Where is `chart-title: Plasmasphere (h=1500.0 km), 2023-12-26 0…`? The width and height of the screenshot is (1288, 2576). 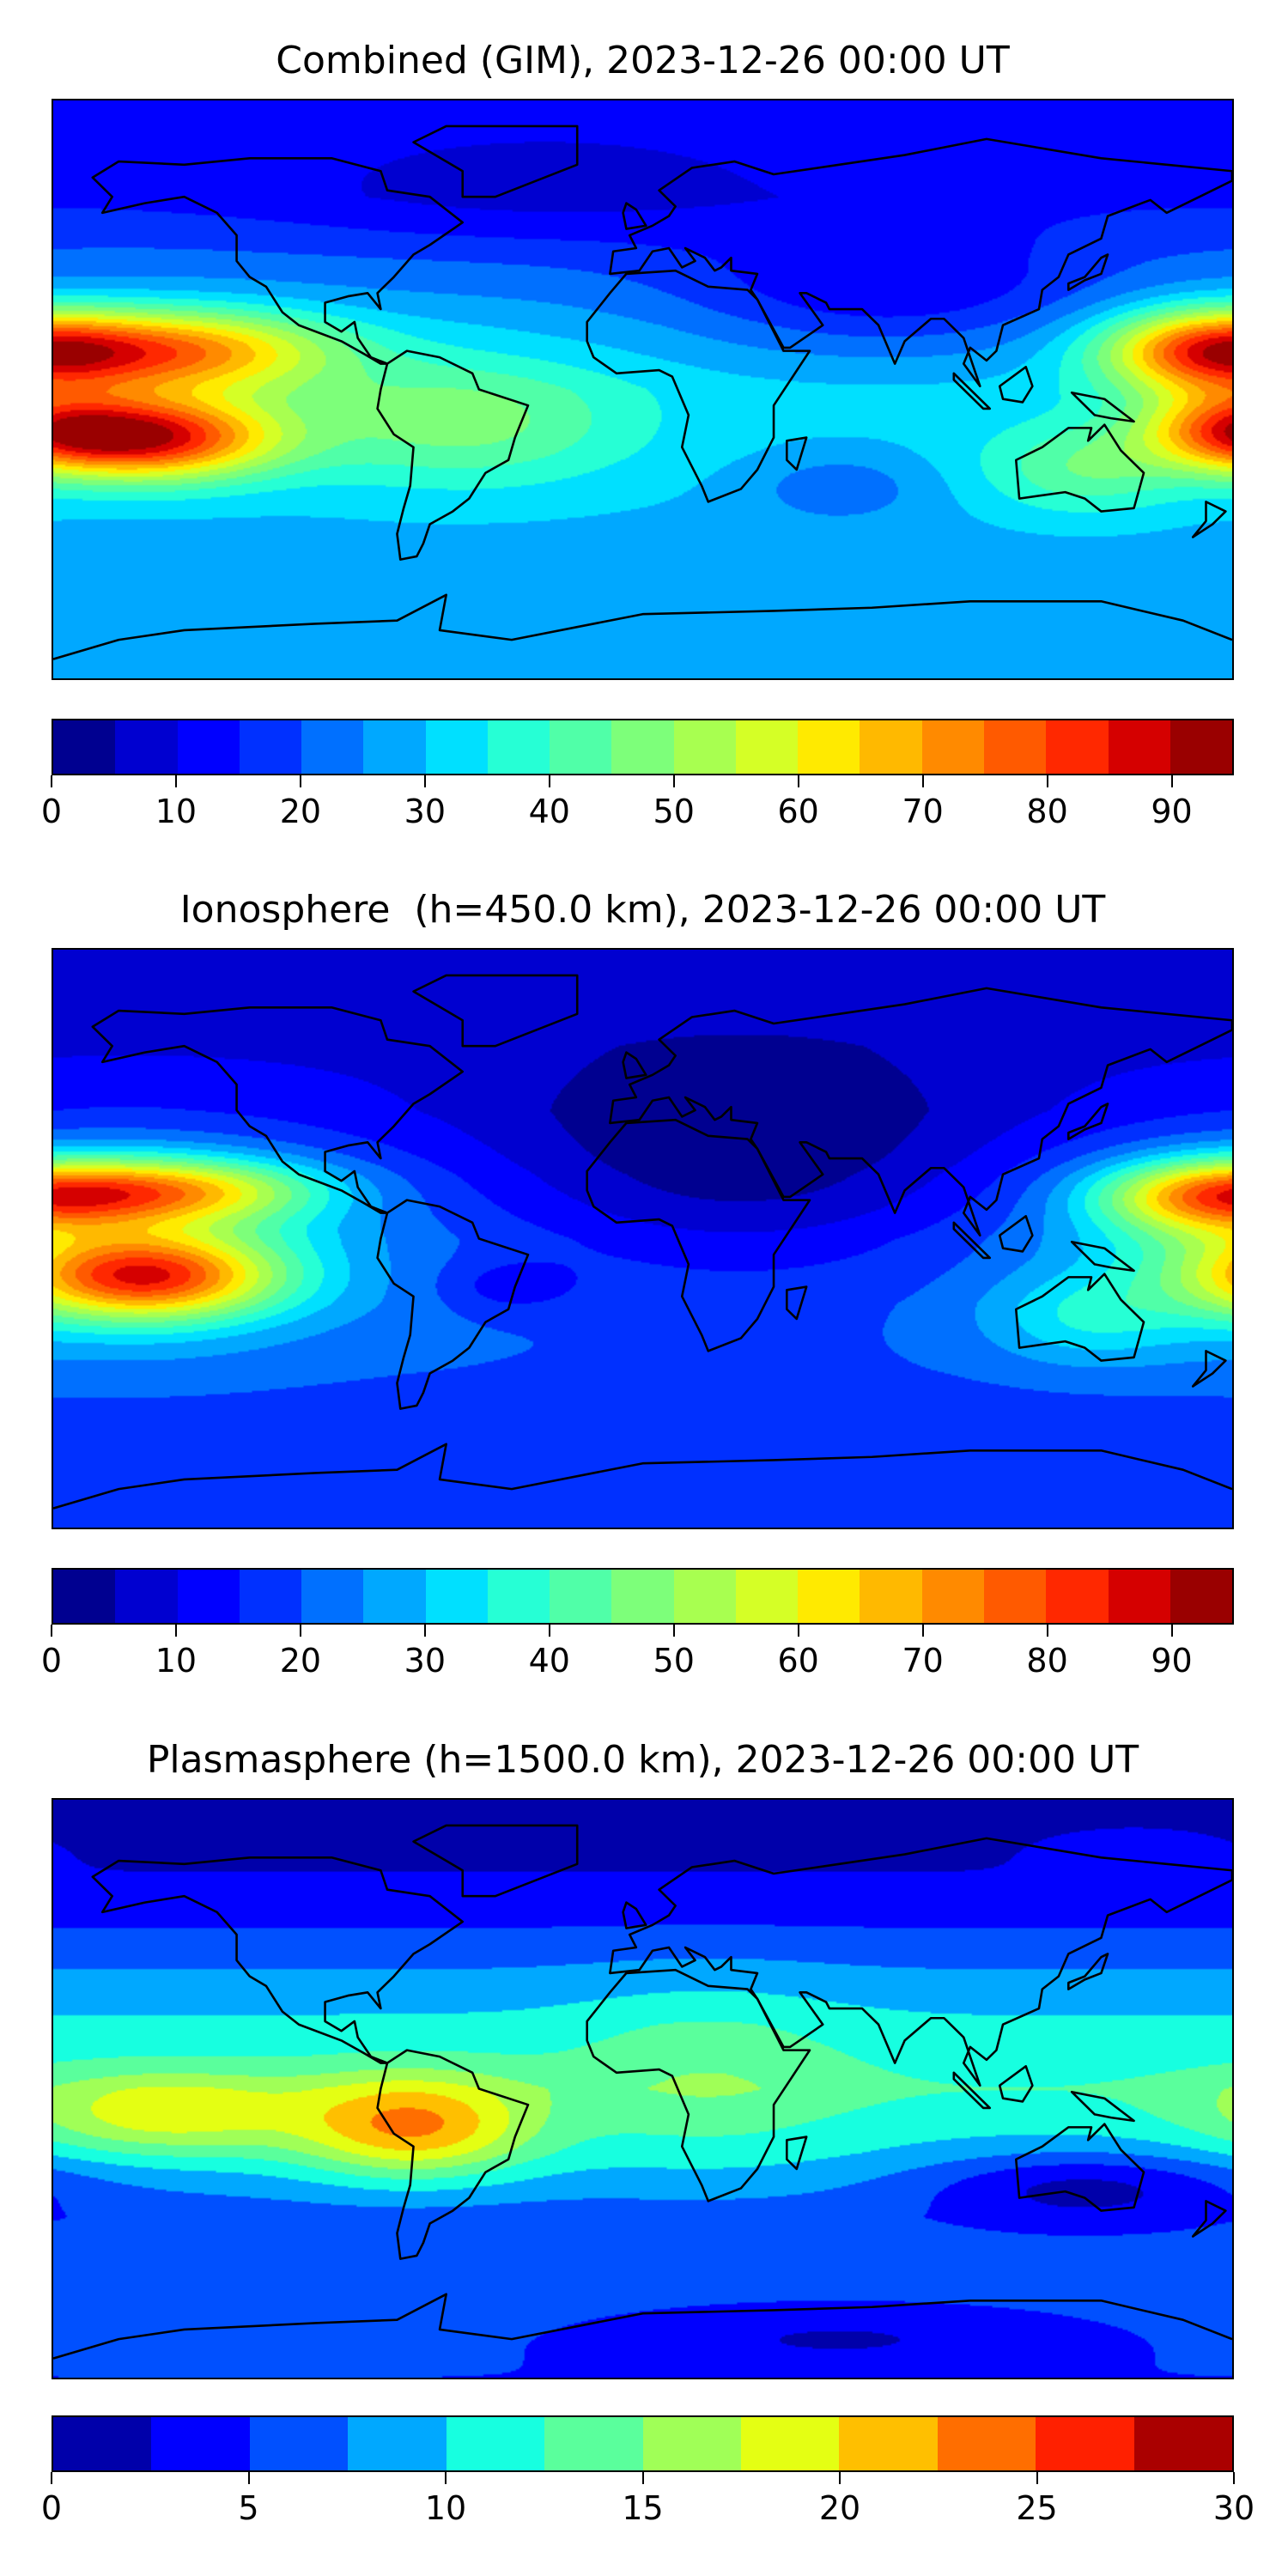 chart-title: Plasmasphere (h=1500.0 km), 2023-12-26 0… is located at coordinates (642, 1760).